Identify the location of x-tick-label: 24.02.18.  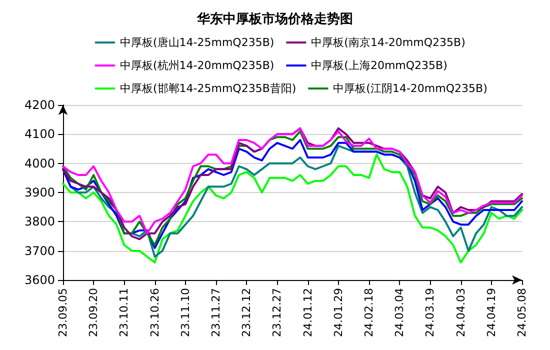
(369, 312).